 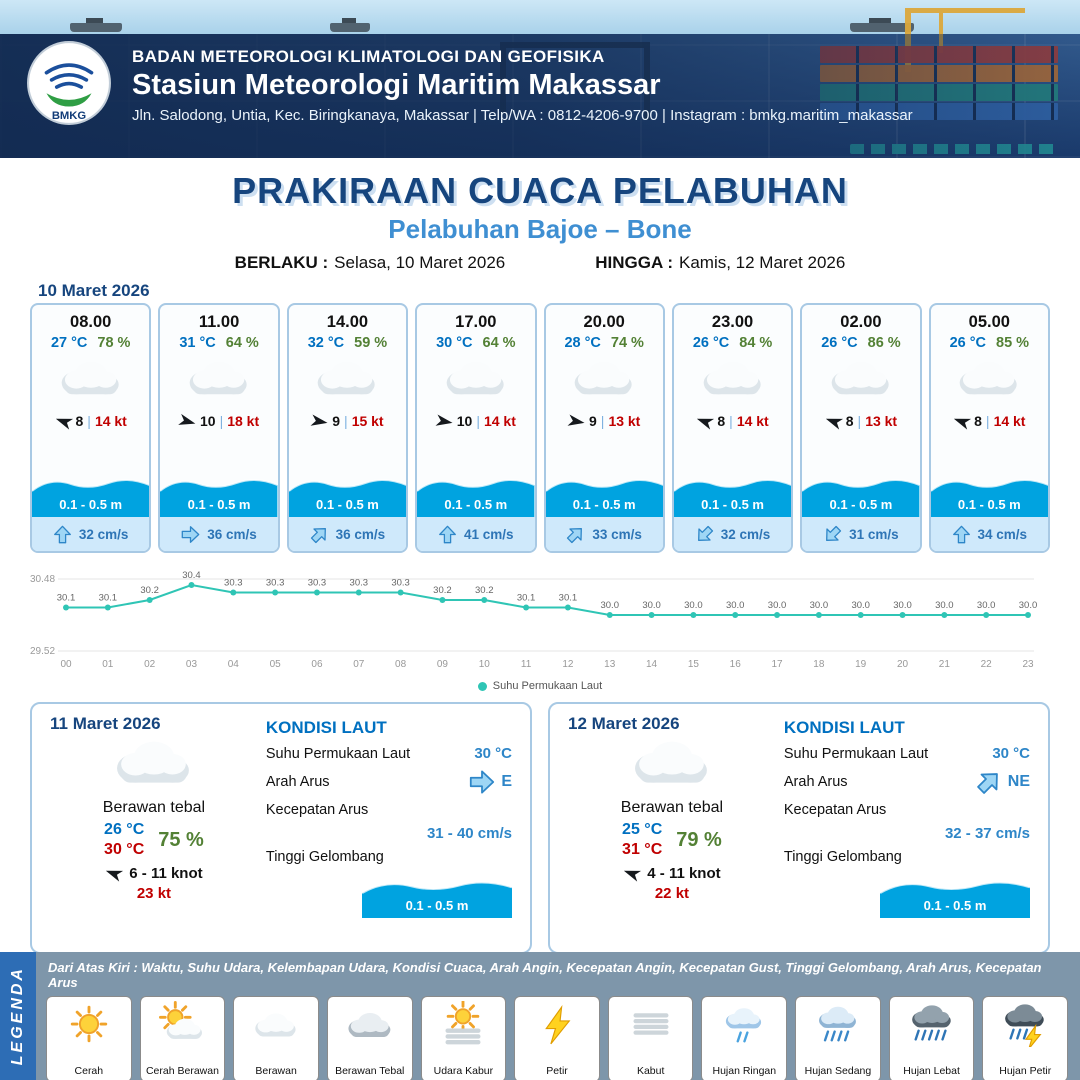 I want to click on legend-item-label: Hujan Ringan, so click(x=744, y=1071).